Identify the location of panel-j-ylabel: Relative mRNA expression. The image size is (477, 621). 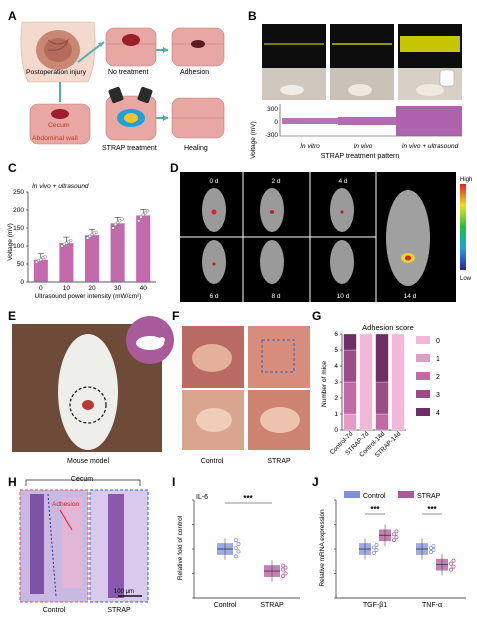
(322, 548).